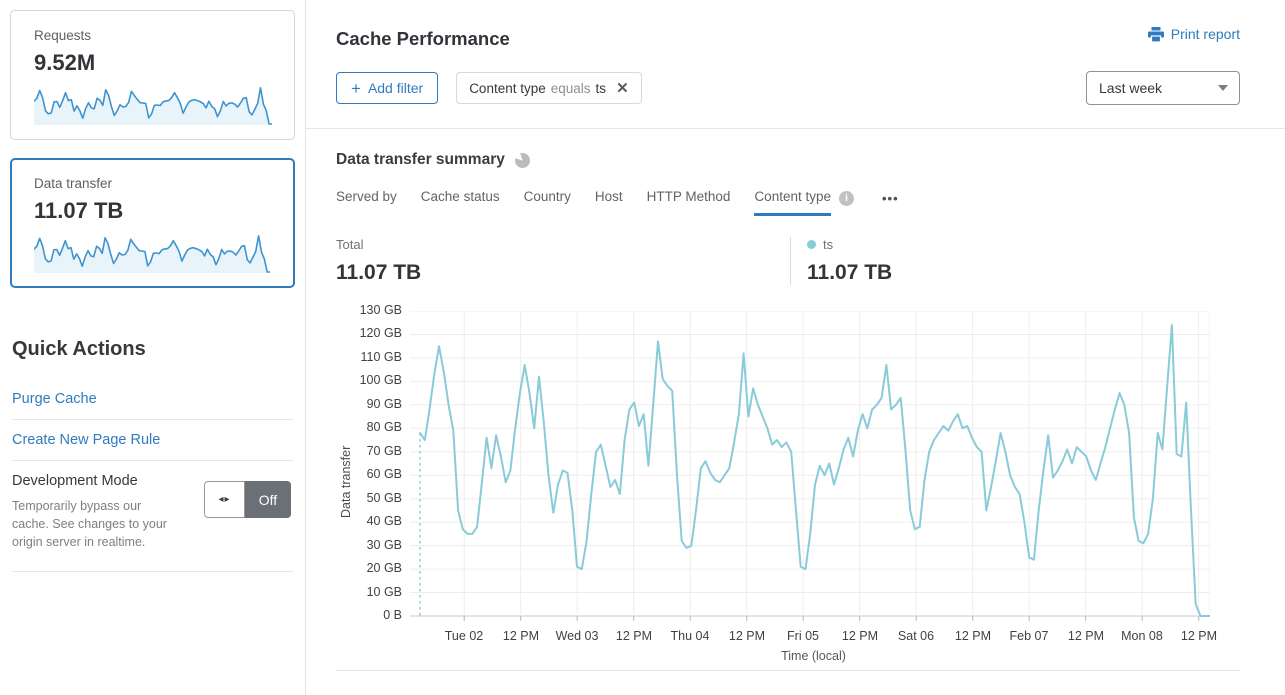 The image size is (1285, 695). What do you see at coordinates (350, 244) in the screenshot?
I see `total-label: Total` at bounding box center [350, 244].